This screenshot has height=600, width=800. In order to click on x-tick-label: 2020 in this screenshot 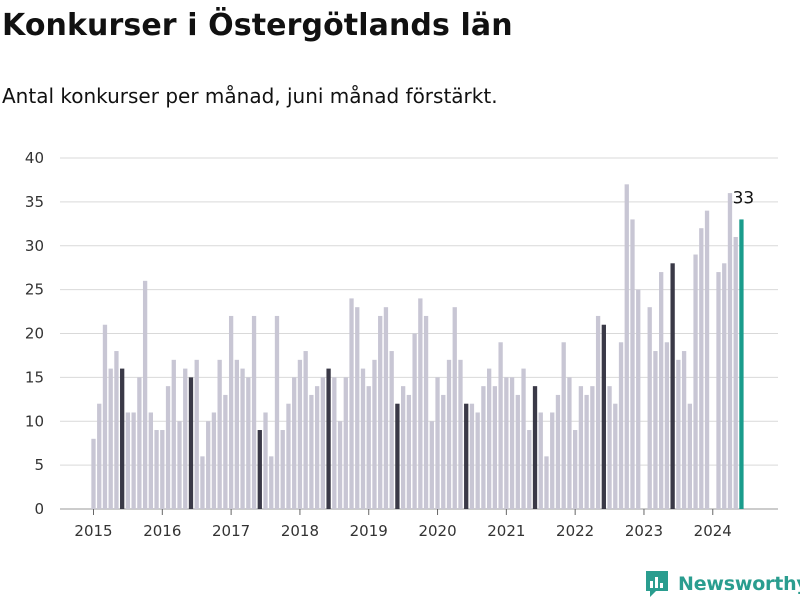, I will do `click(437, 531)`.